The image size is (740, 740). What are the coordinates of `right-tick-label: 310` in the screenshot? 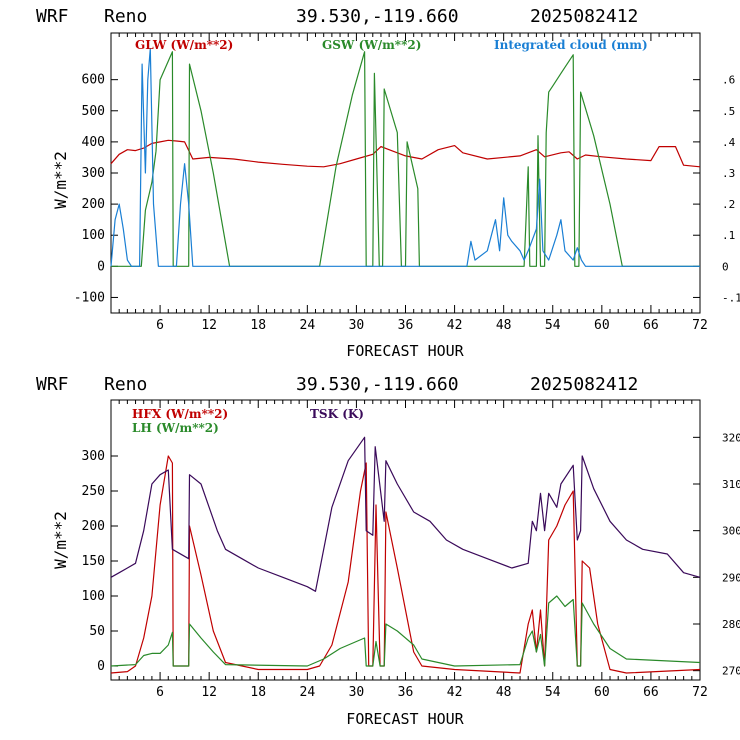 It's located at (731, 484).